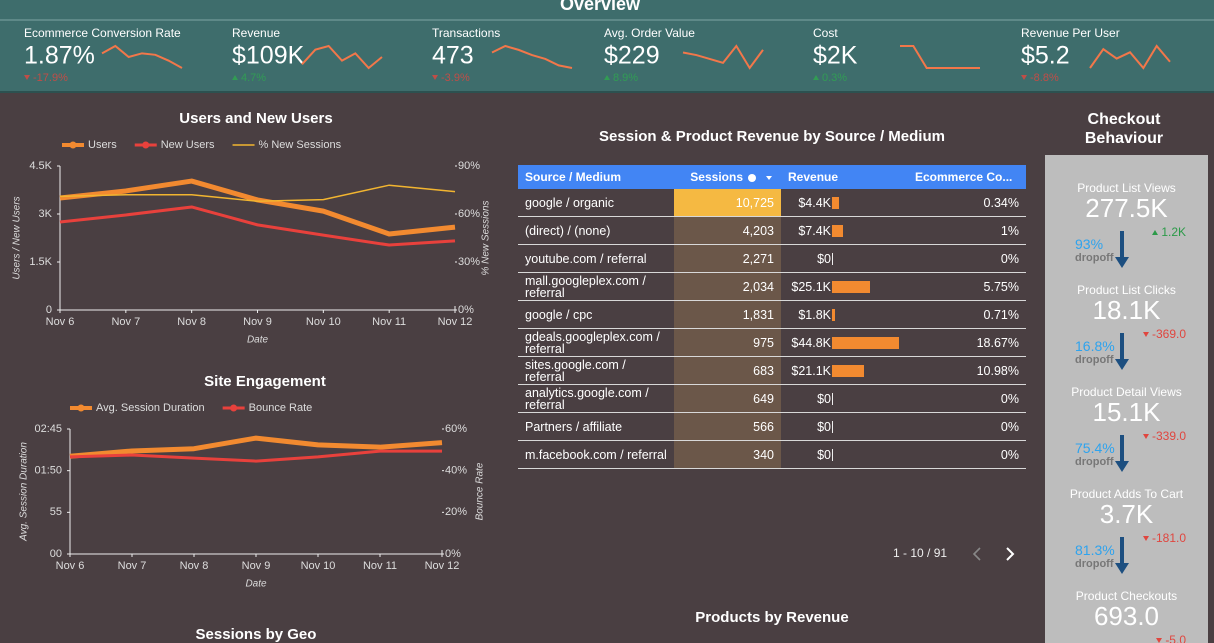  I want to click on sessions-cell: 4,203, so click(727, 230).